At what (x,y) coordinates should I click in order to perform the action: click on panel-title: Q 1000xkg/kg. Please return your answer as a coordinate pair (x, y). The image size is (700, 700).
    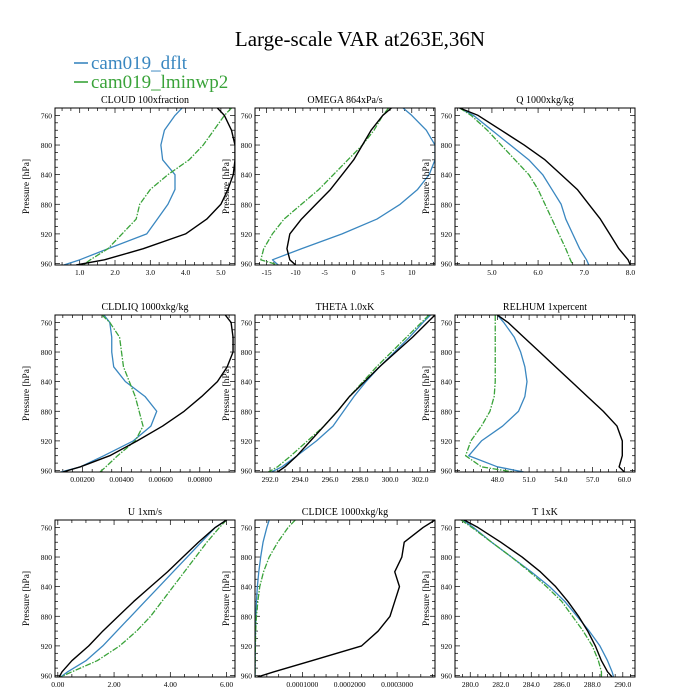
    Looking at the image, I should click on (545, 100).